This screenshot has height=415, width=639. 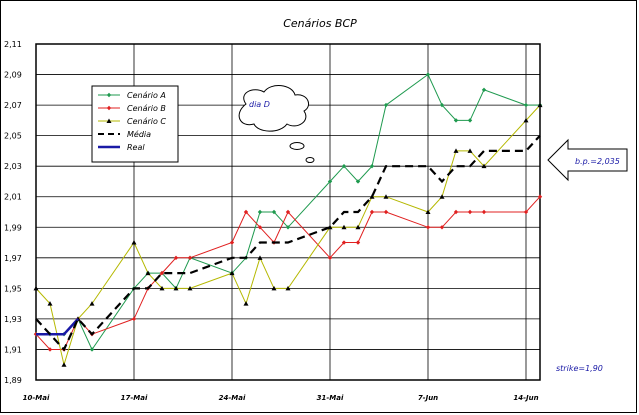 I want to click on y-tick-label: 1,97, so click(x=13, y=258).